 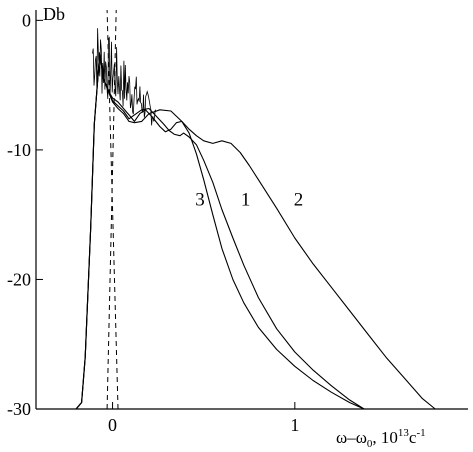 What do you see at coordinates (19, 279) in the screenshot?
I see `y-tick-label: -20` at bounding box center [19, 279].